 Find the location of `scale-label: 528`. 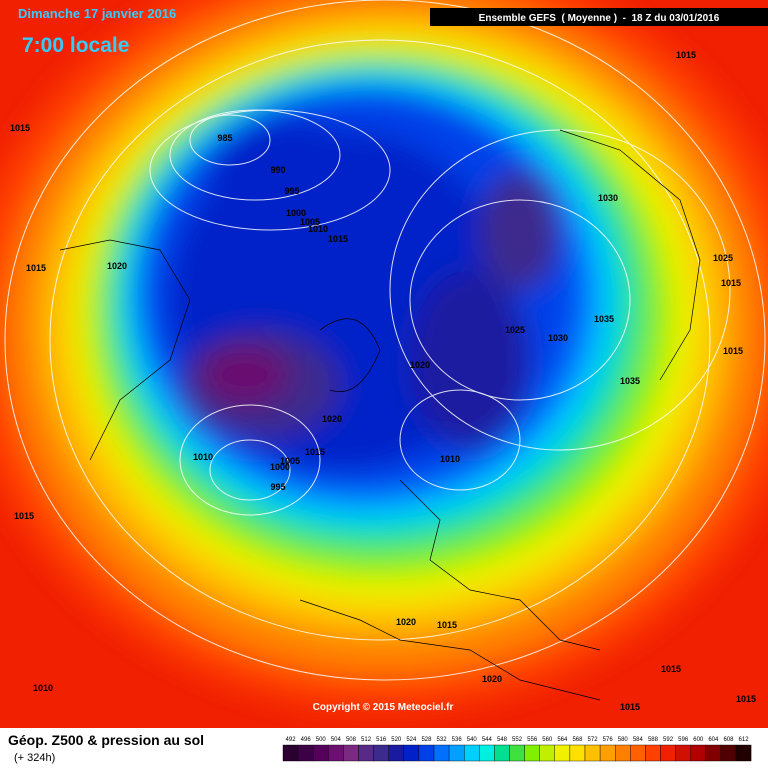

scale-label: 528 is located at coordinates (426, 740).